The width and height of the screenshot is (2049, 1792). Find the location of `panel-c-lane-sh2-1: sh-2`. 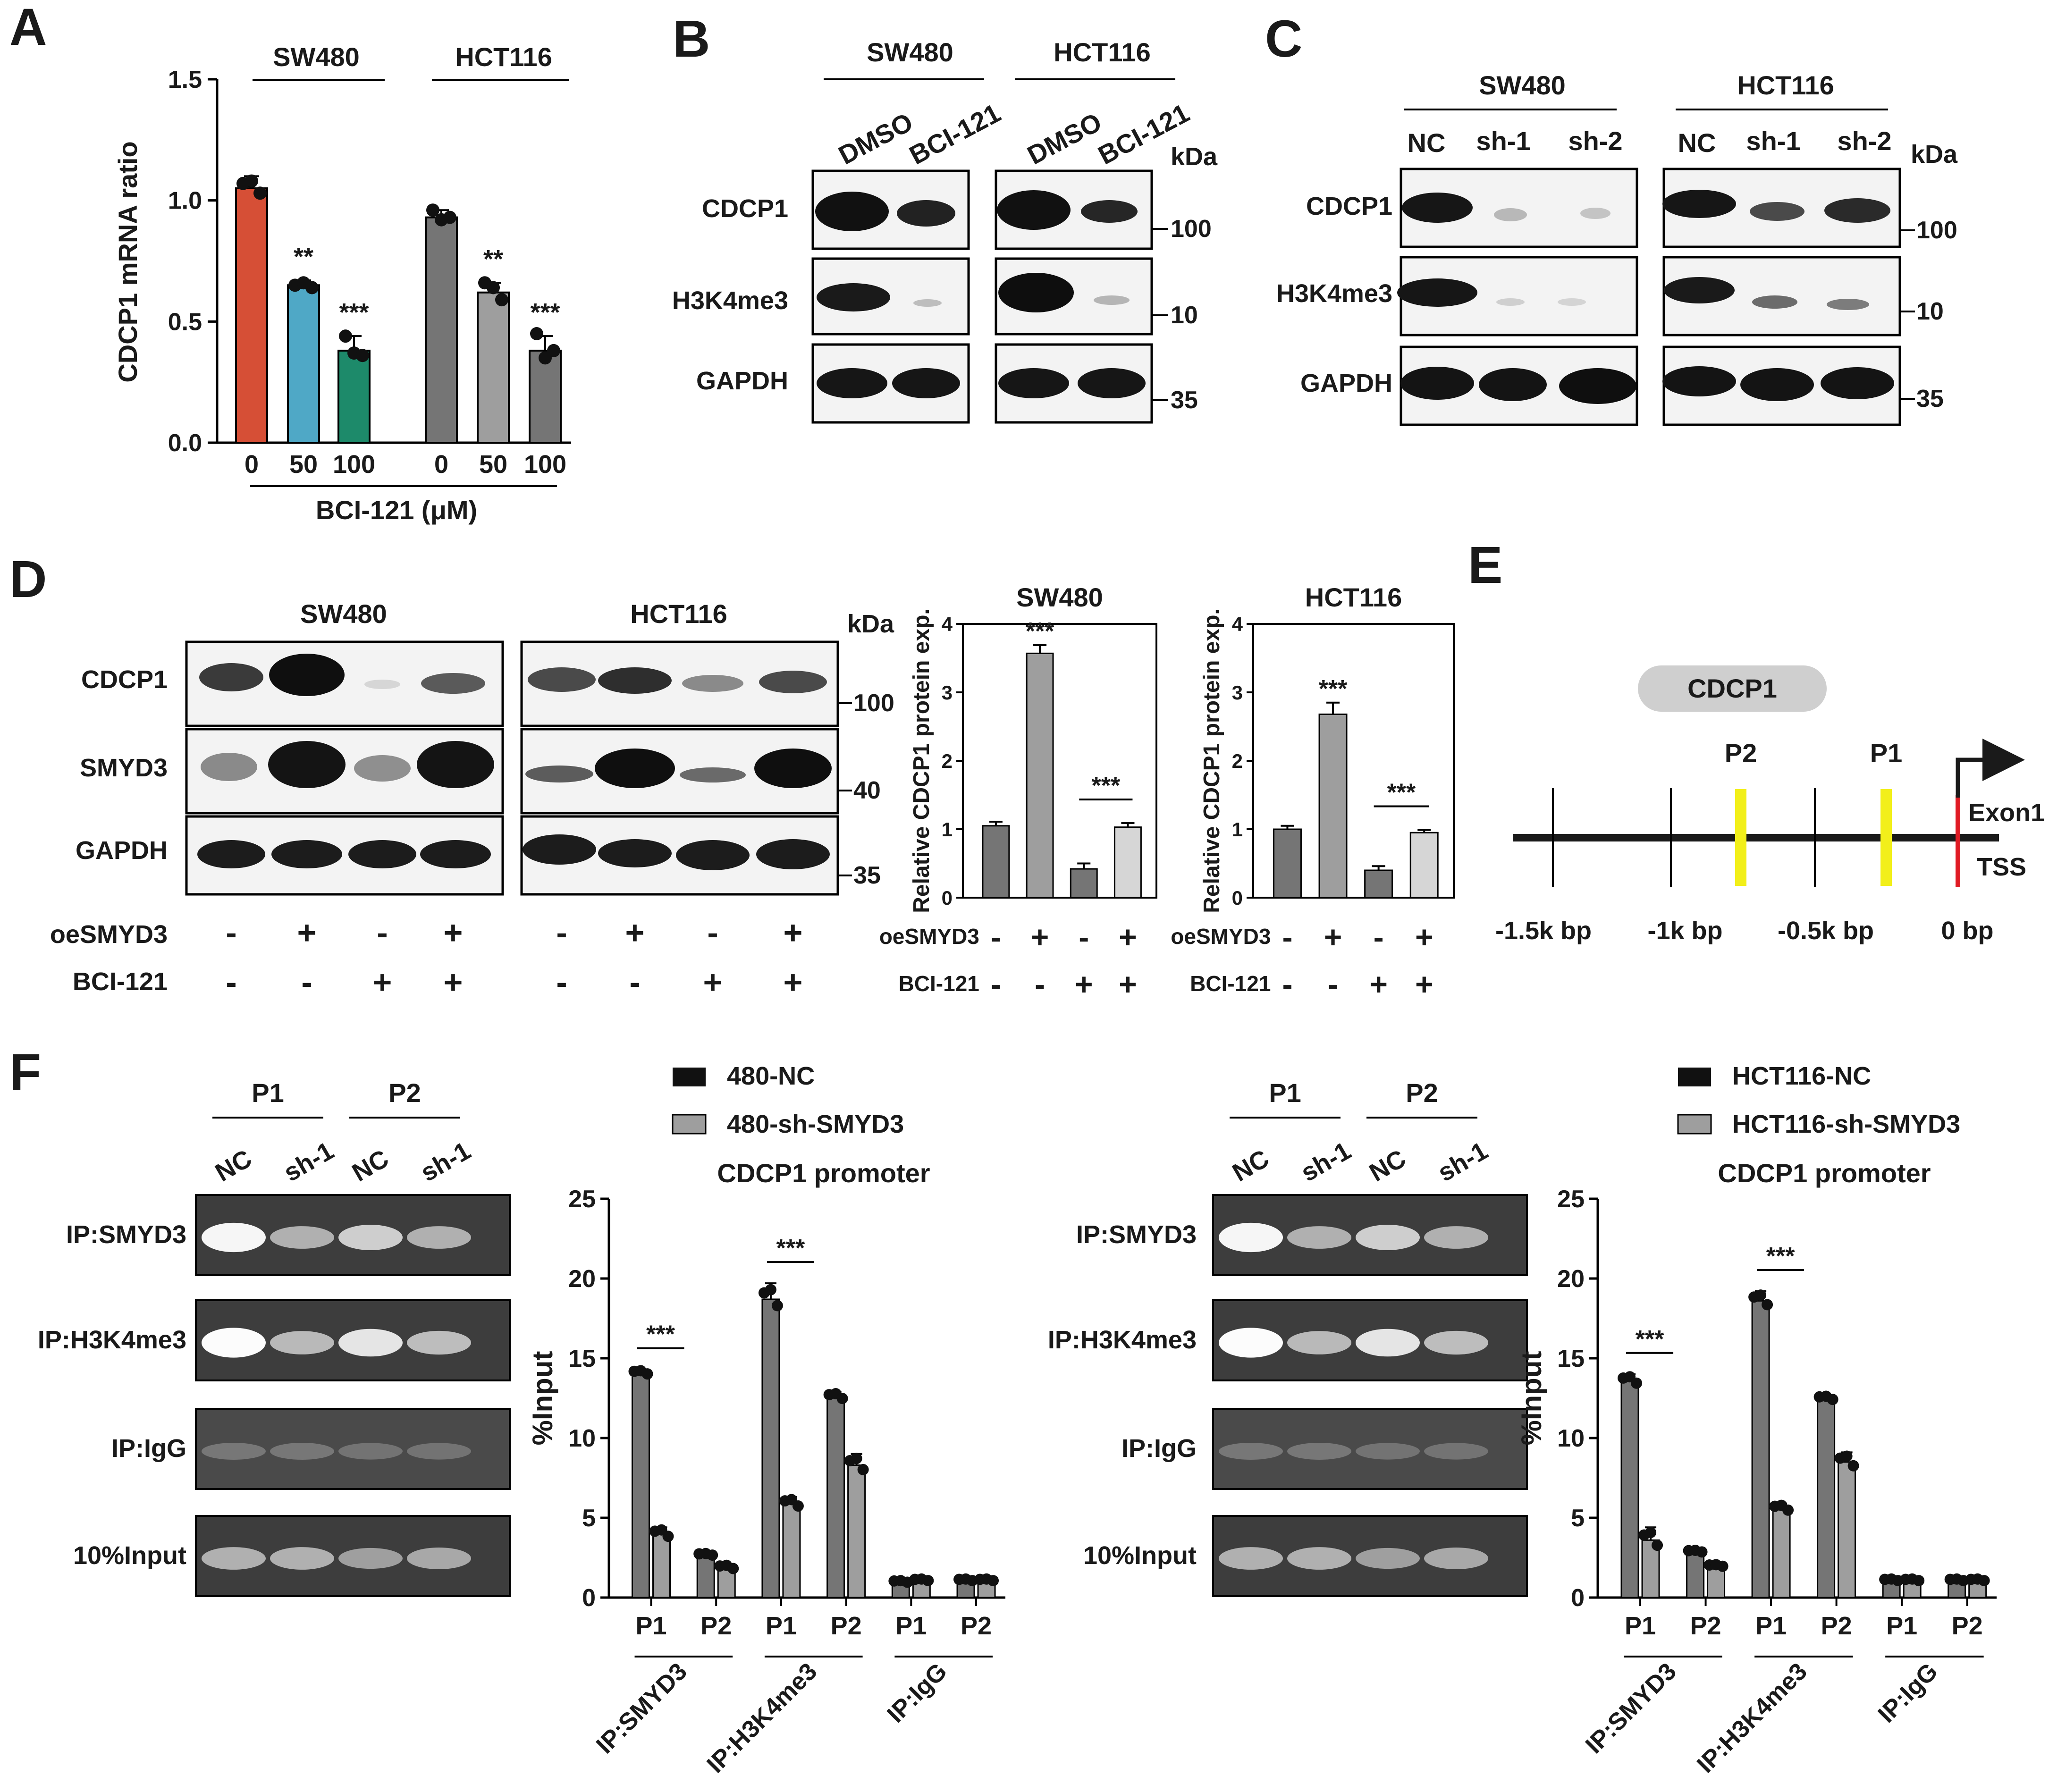

panel-c-lane-sh2-1: sh-2 is located at coordinates (1595, 141).